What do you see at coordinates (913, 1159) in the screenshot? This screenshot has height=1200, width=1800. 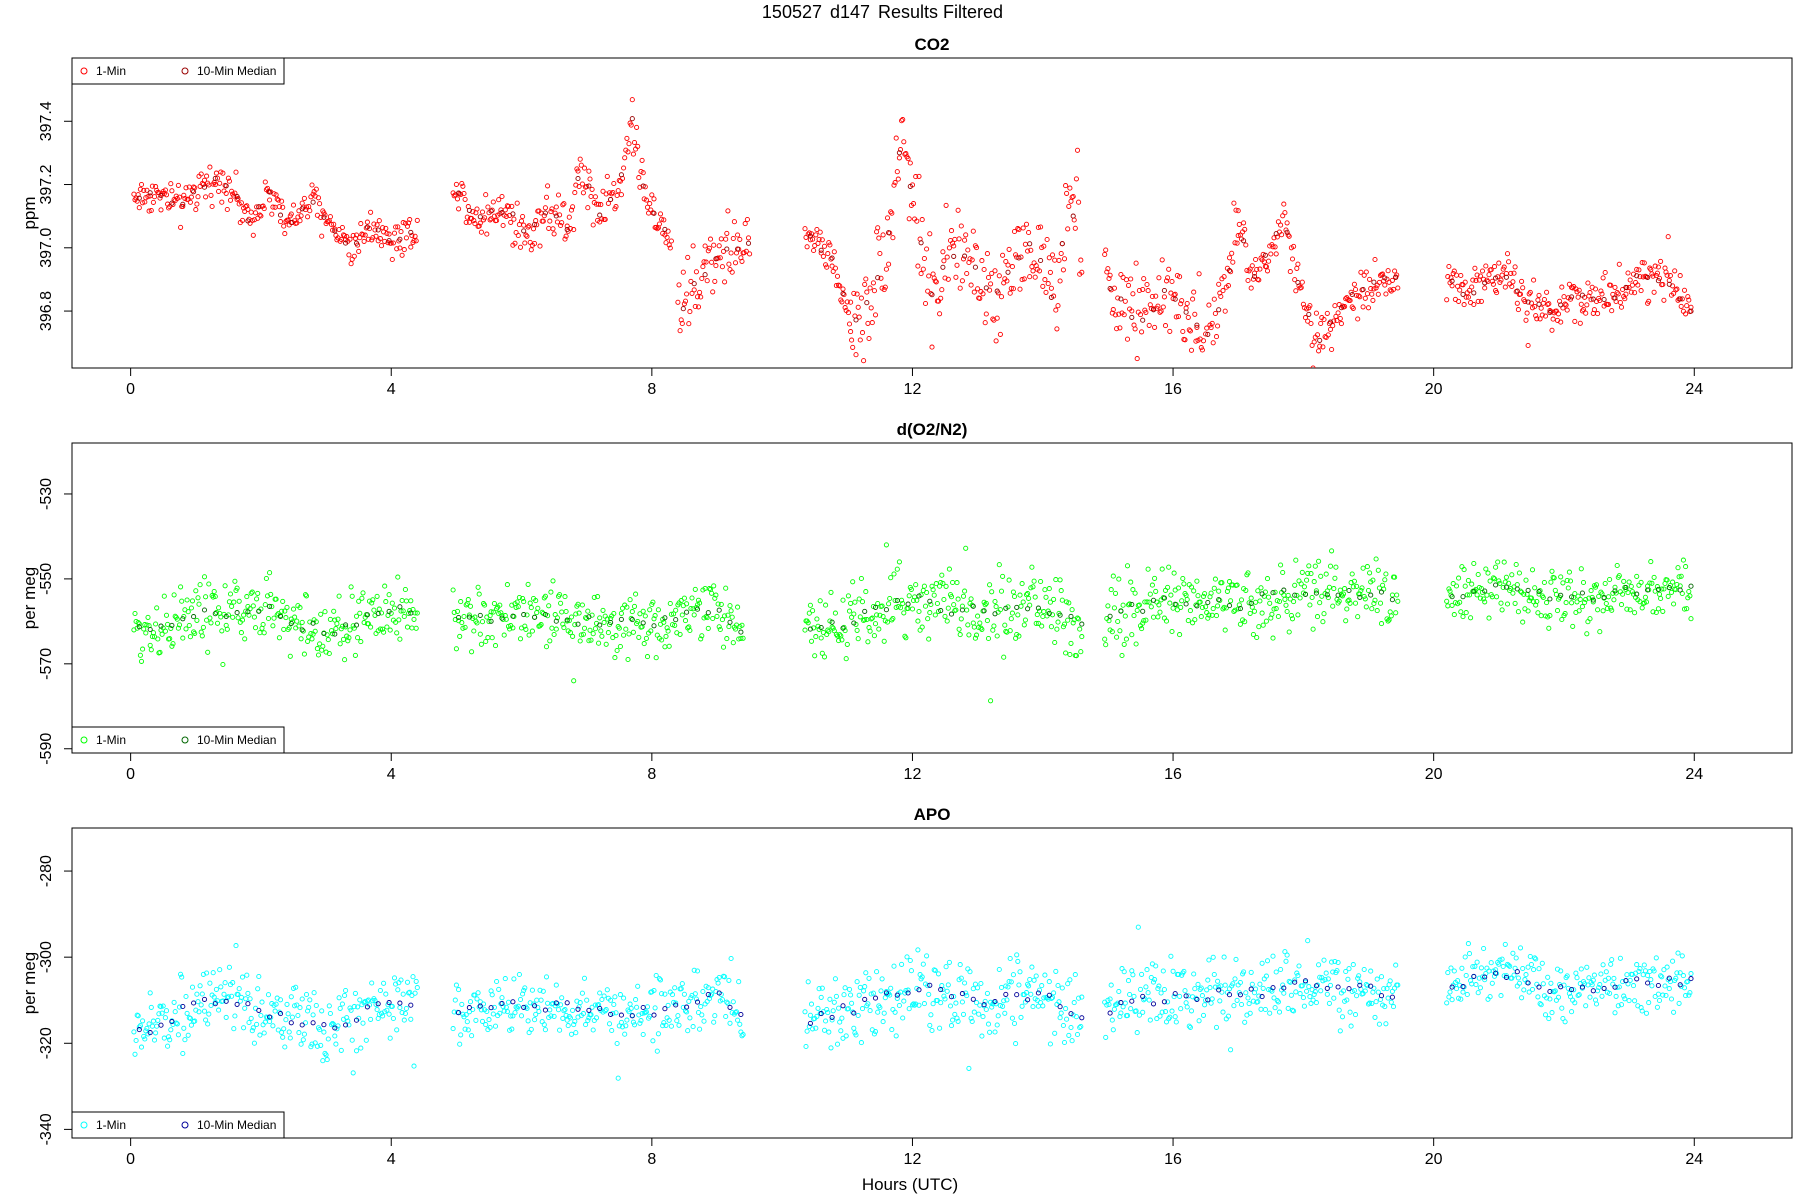 I see `x-tick-label: 12` at bounding box center [913, 1159].